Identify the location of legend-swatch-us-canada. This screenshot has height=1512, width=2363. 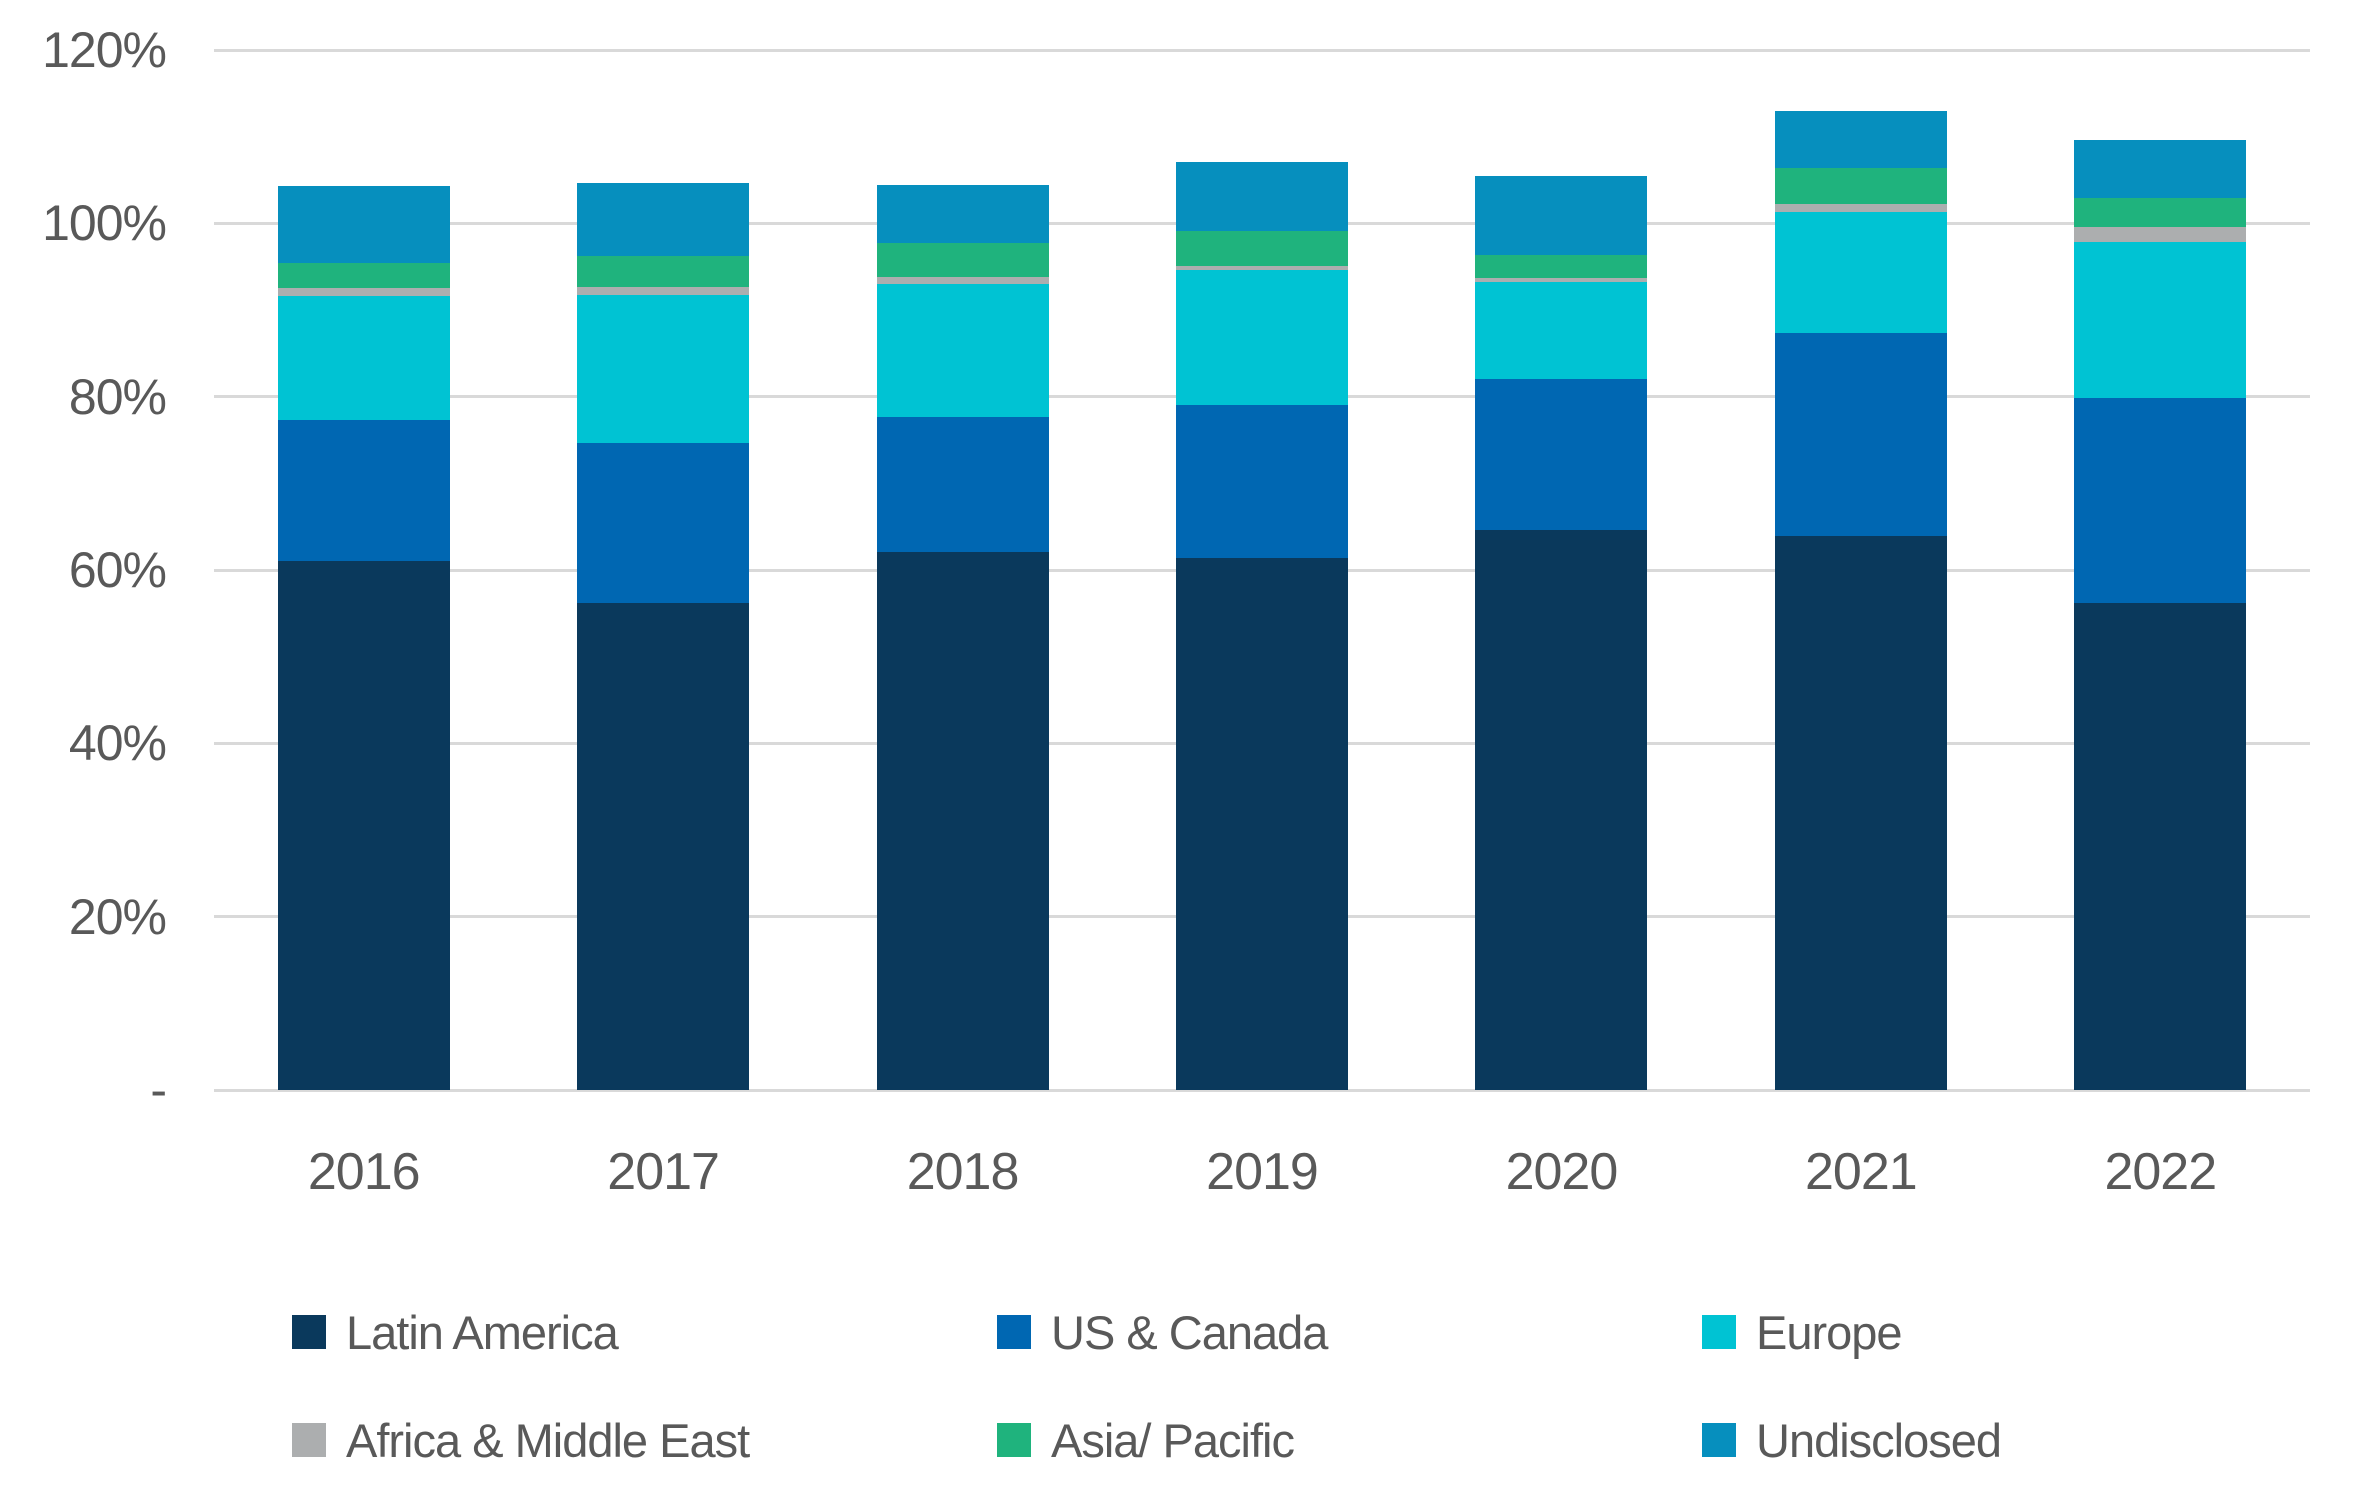
(1014, 1332).